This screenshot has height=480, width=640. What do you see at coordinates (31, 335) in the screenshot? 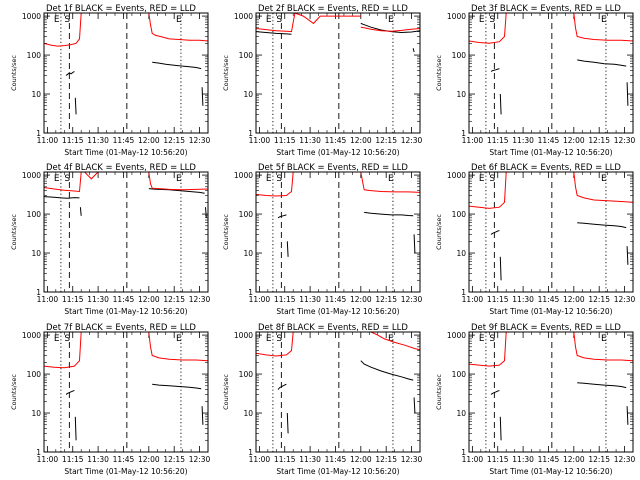
I see `y-tick-label: 1000` at bounding box center [31, 335].